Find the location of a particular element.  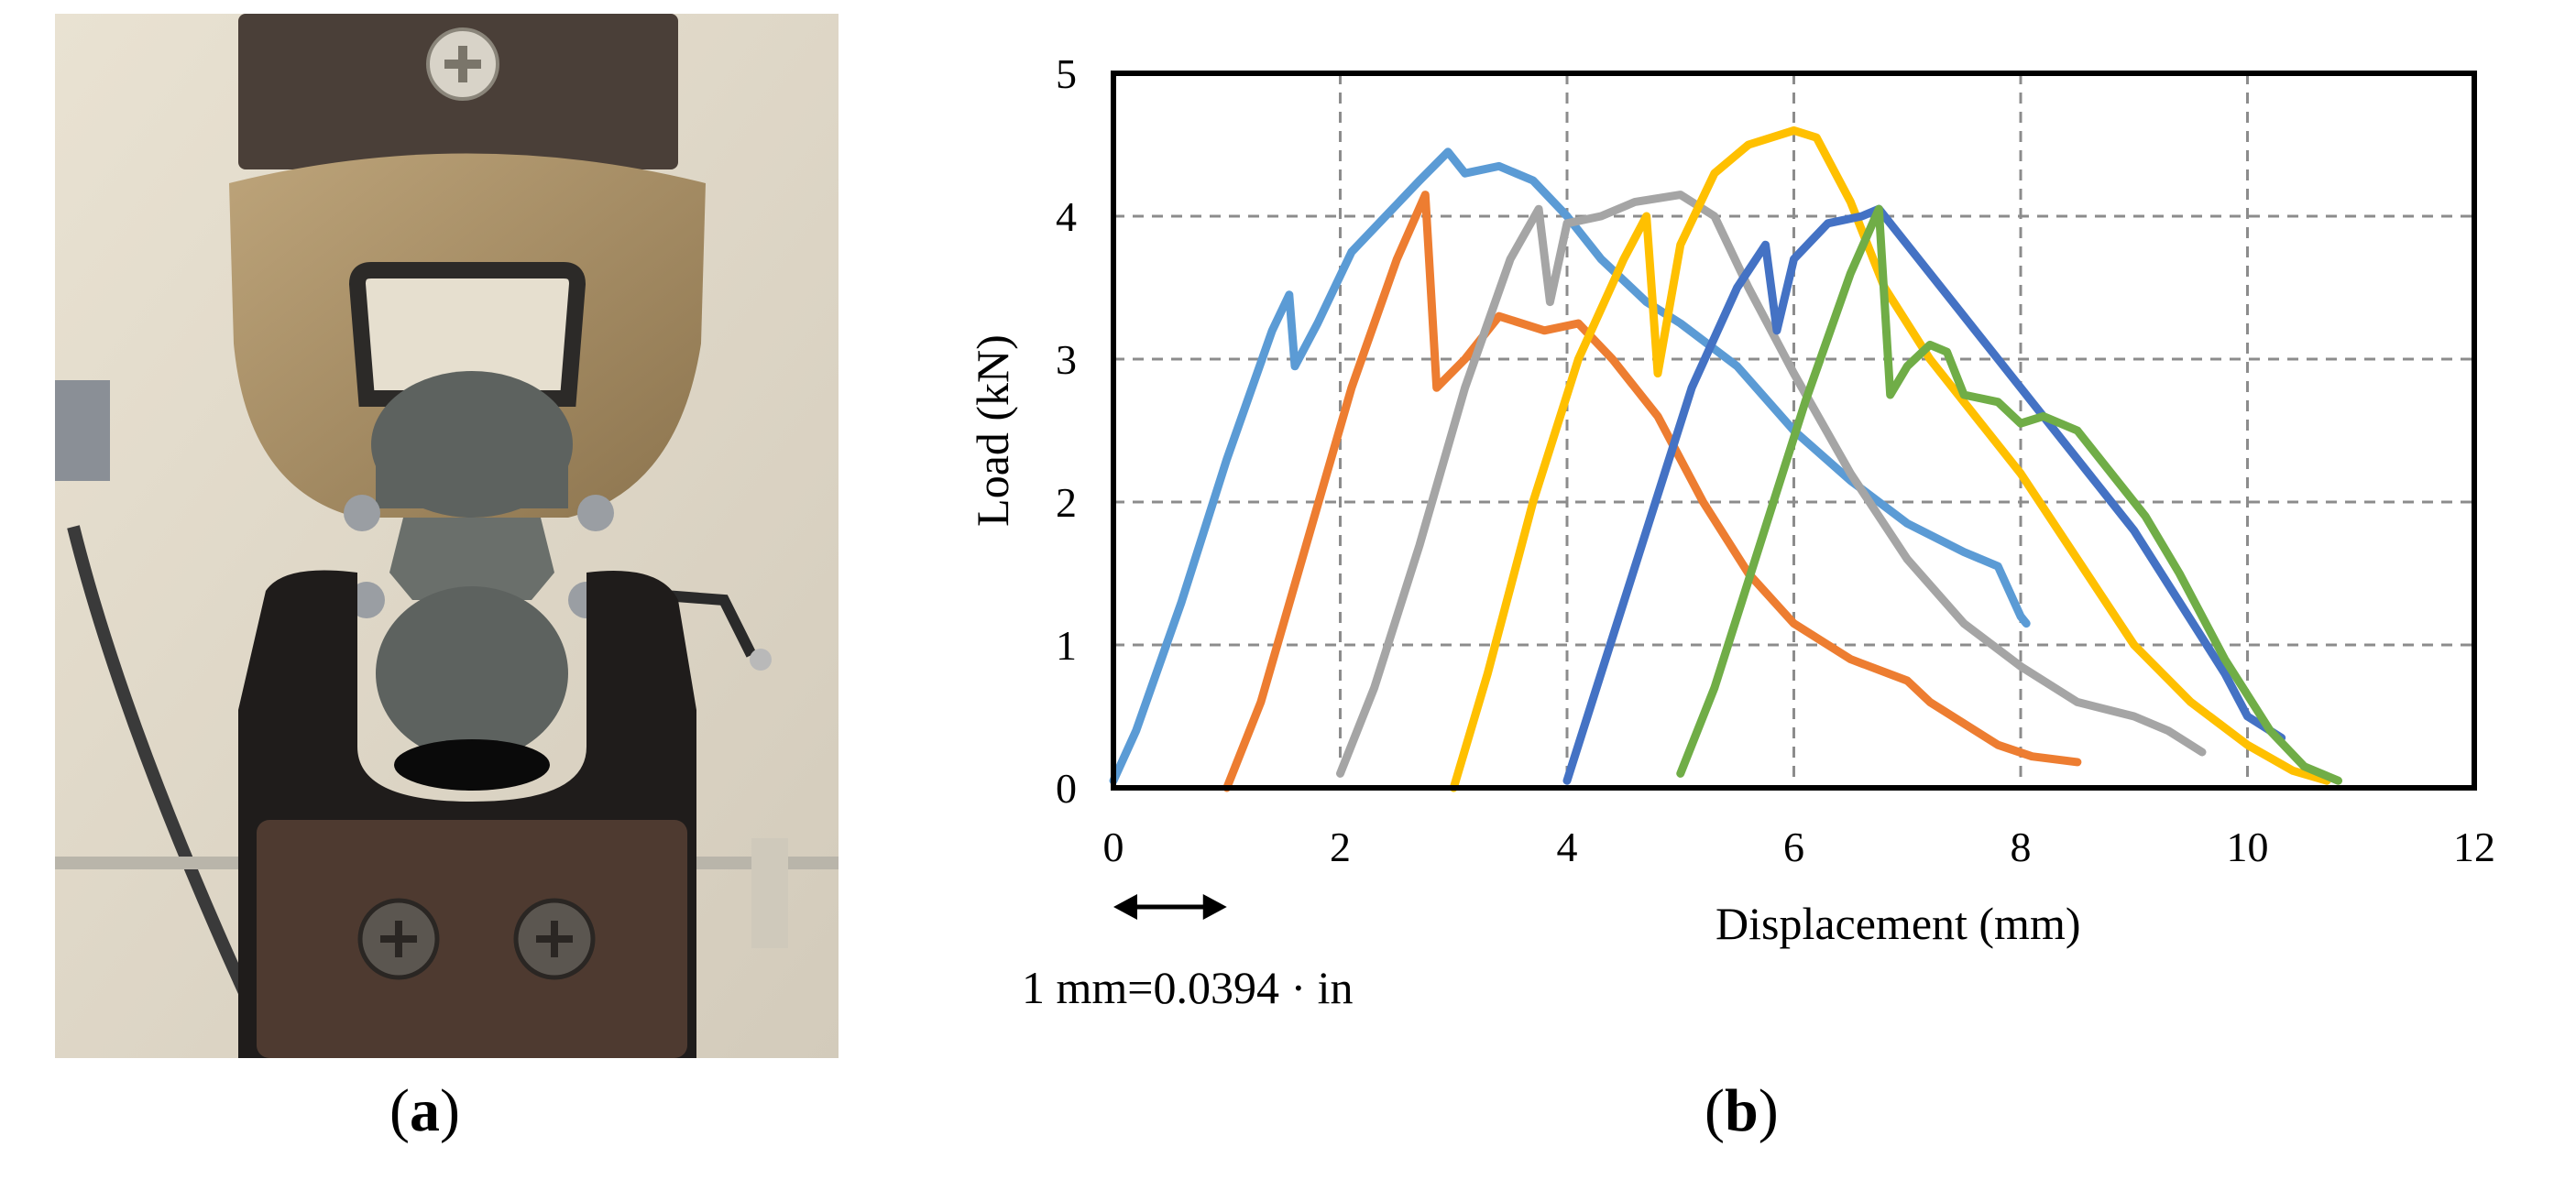

y-tick-label: 5 is located at coordinates (1066, 73).